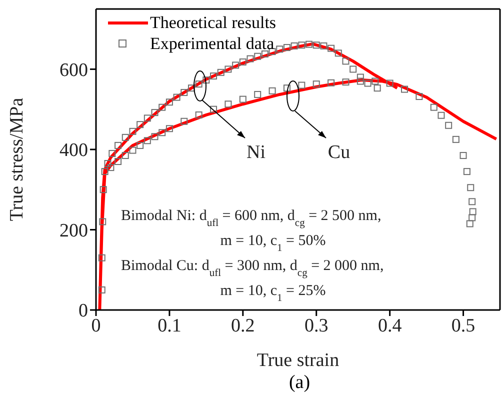  Describe the element at coordinates (390, 325) in the screenshot. I see `x-tick-label: 0.4` at that location.